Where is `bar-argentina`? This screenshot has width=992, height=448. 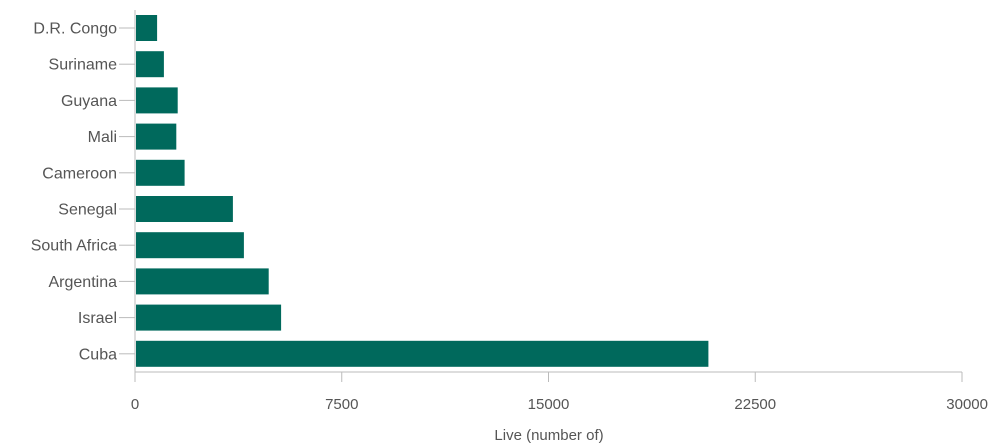 bar-argentina is located at coordinates (202, 281).